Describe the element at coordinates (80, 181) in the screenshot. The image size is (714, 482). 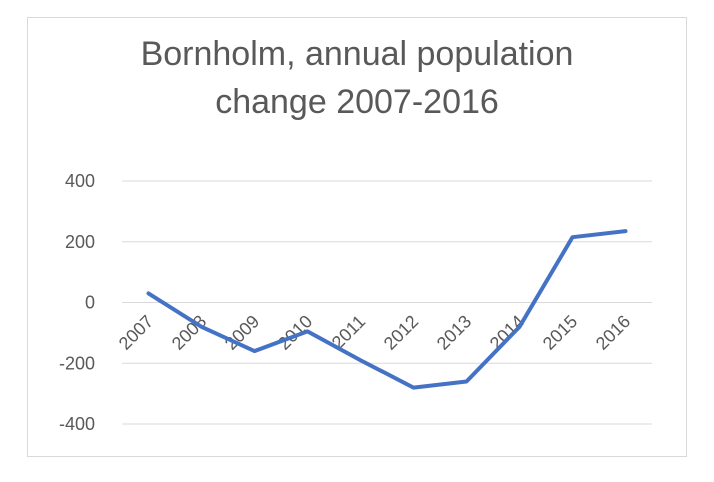
I see `y-tick-label: 400` at that location.